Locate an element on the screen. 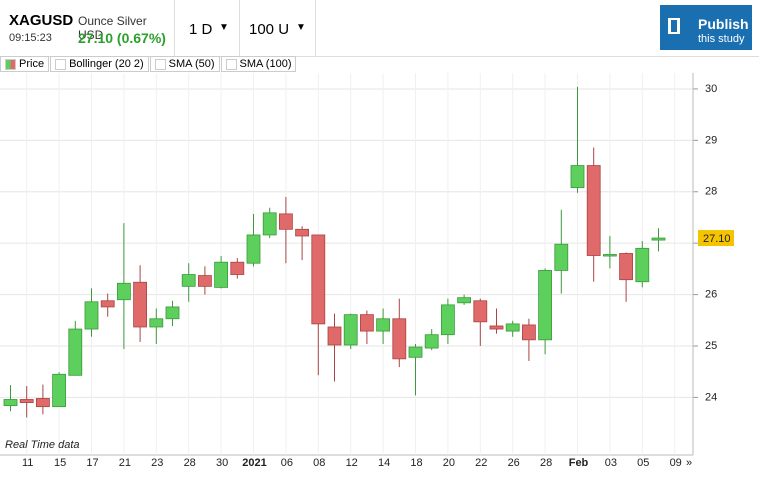 The width and height of the screenshot is (759, 479). legend-label: SMA (50) is located at coordinates (191, 64).